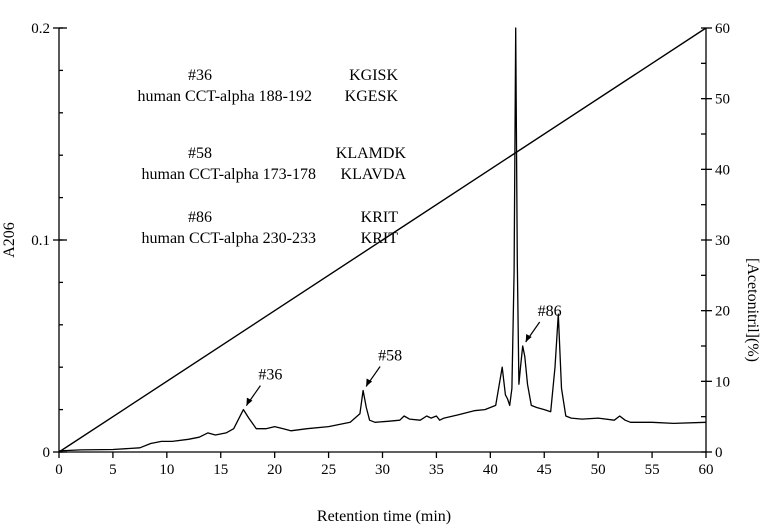 This screenshot has width=762, height=528. Describe the element at coordinates (380, 217) in the screenshot. I see `annotation-peptide: KRIT` at that location.